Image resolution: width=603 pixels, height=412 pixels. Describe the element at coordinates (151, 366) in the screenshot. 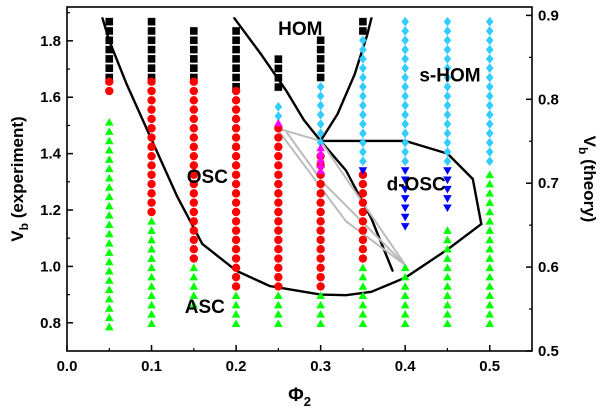

I see `x-tick-label: 0.1` at that location.